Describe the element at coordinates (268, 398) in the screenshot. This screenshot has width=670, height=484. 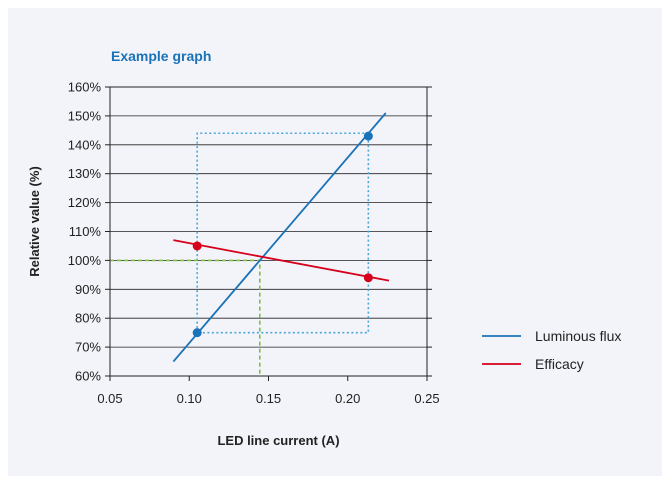
I see `x-tick-label: 0.15` at that location.